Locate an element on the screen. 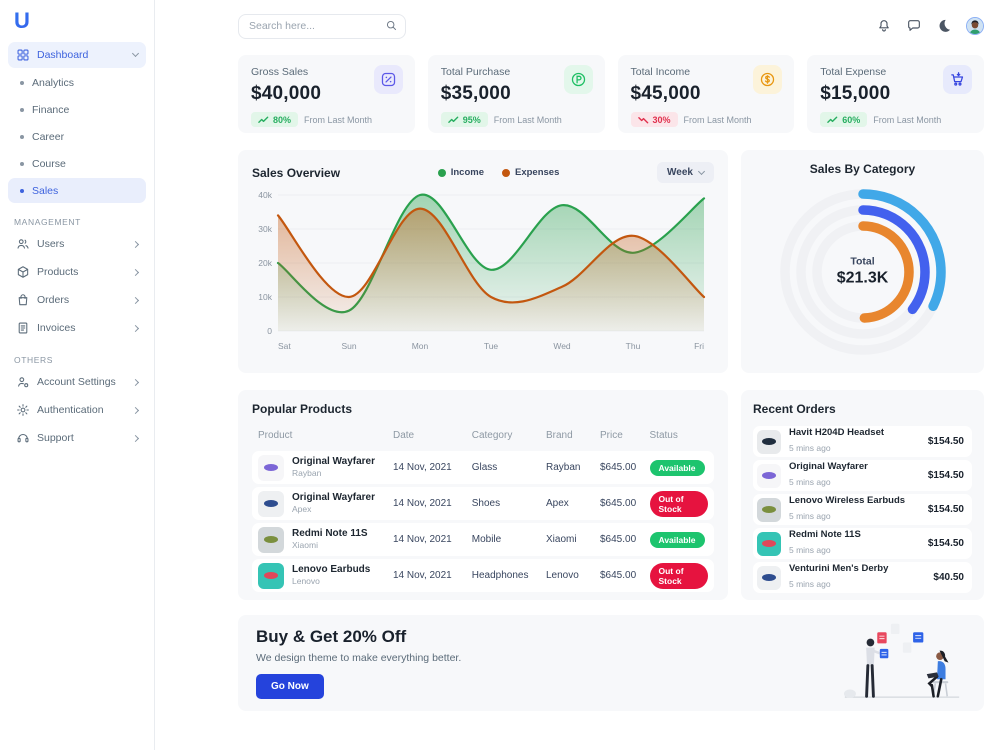 The image size is (1000, 750). search-input is located at coordinates (322, 26).